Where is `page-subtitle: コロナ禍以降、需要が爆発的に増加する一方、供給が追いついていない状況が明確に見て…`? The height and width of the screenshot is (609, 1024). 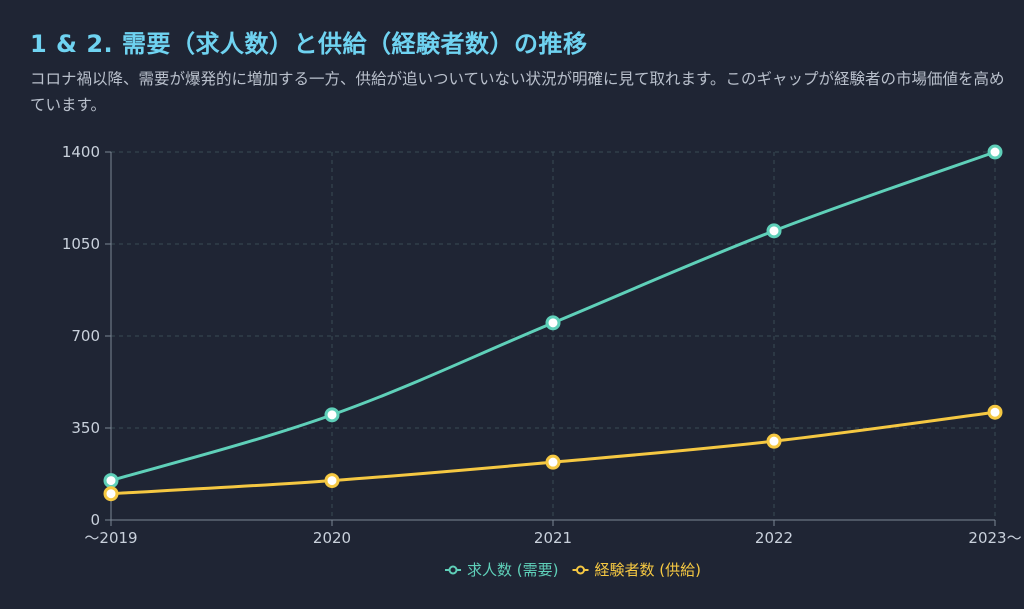 page-subtitle: コロナ禍以降、需要が爆発的に増加する一方、供給が追いついていない状況が明確に見て… is located at coordinates (517, 92).